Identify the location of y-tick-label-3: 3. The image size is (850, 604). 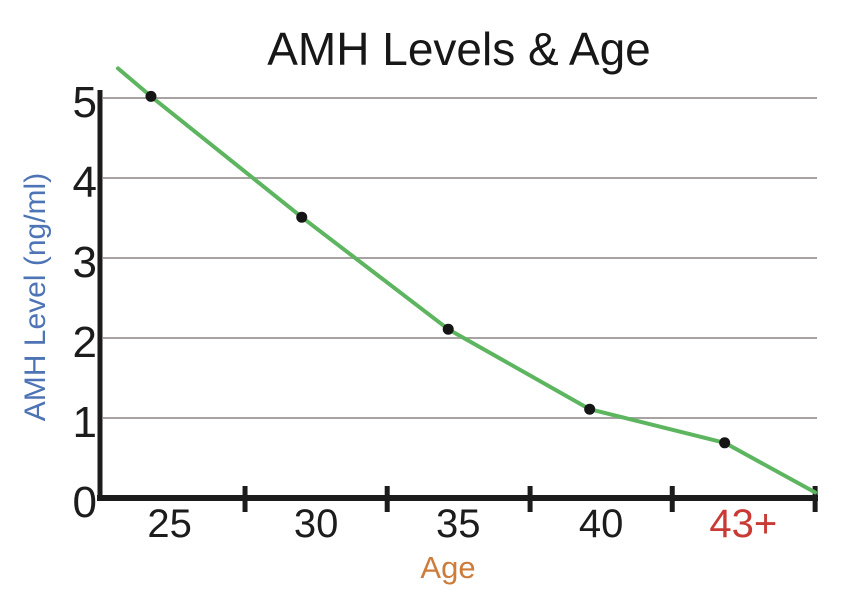
(85, 262).